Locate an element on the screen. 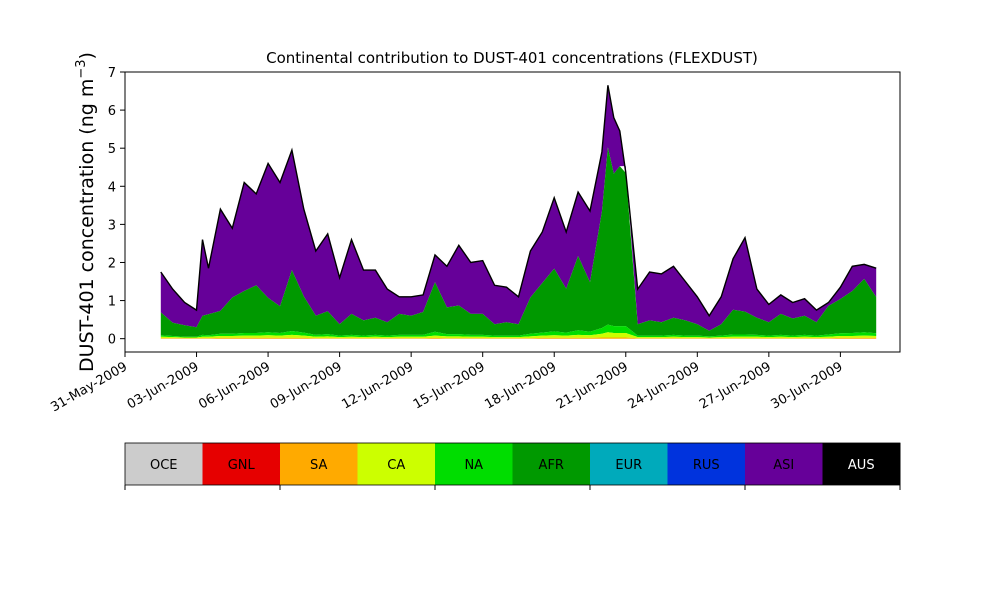  legend-swatch-eur is located at coordinates (629, 464).